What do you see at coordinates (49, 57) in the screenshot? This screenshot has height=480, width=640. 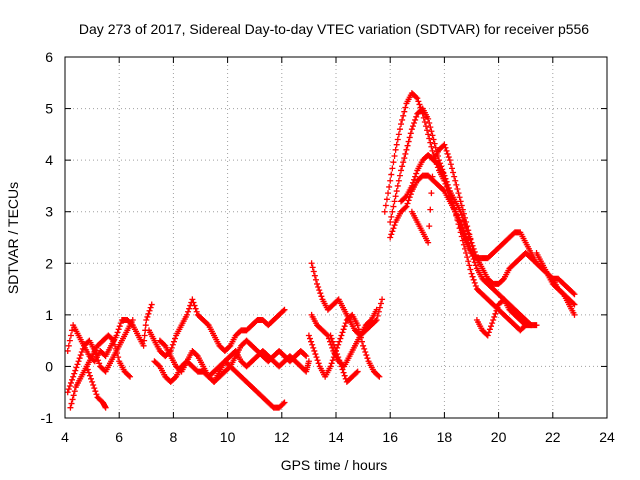 I see `y-tick-label: 6` at bounding box center [49, 57].